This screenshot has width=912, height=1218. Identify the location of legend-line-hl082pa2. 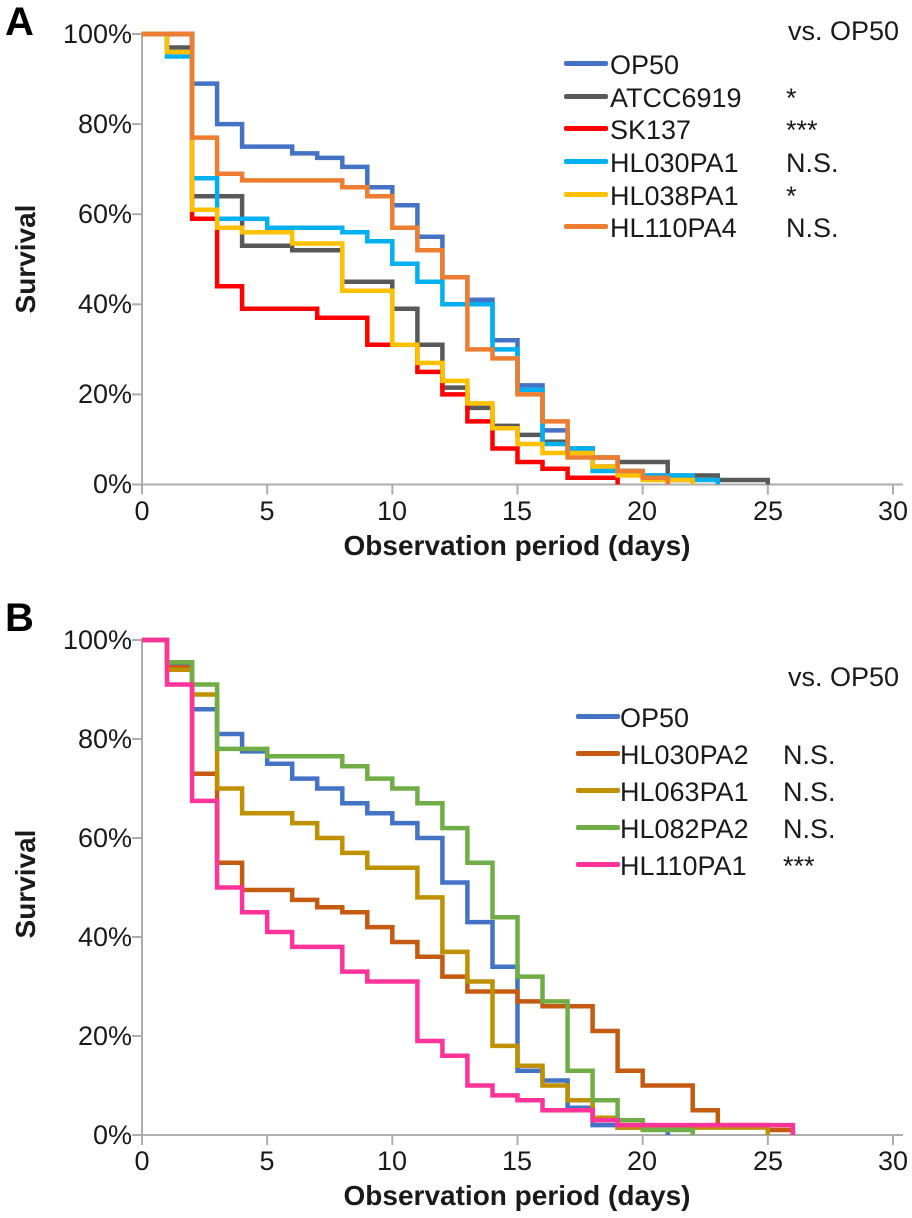
(598, 827).